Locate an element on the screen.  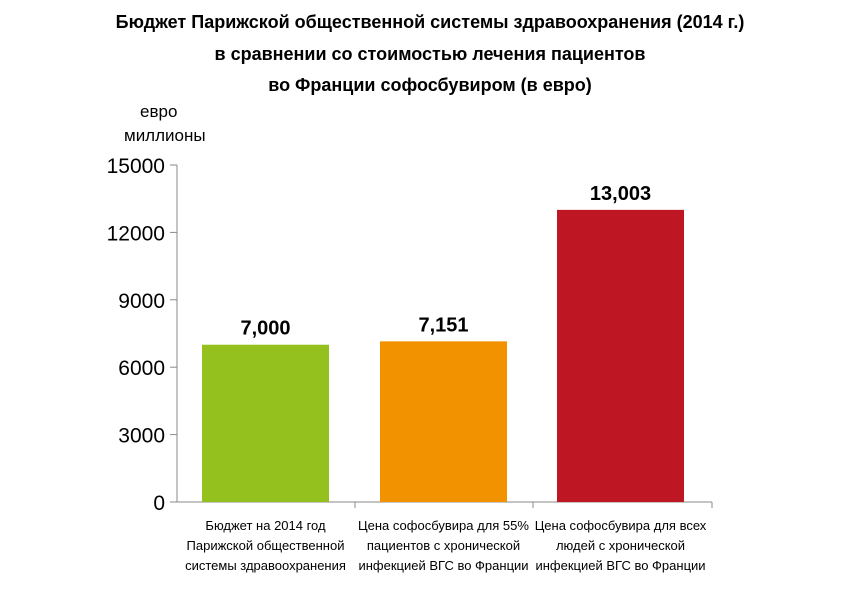
category-label-line: Бюджет на 2014 год is located at coordinates (265, 525).